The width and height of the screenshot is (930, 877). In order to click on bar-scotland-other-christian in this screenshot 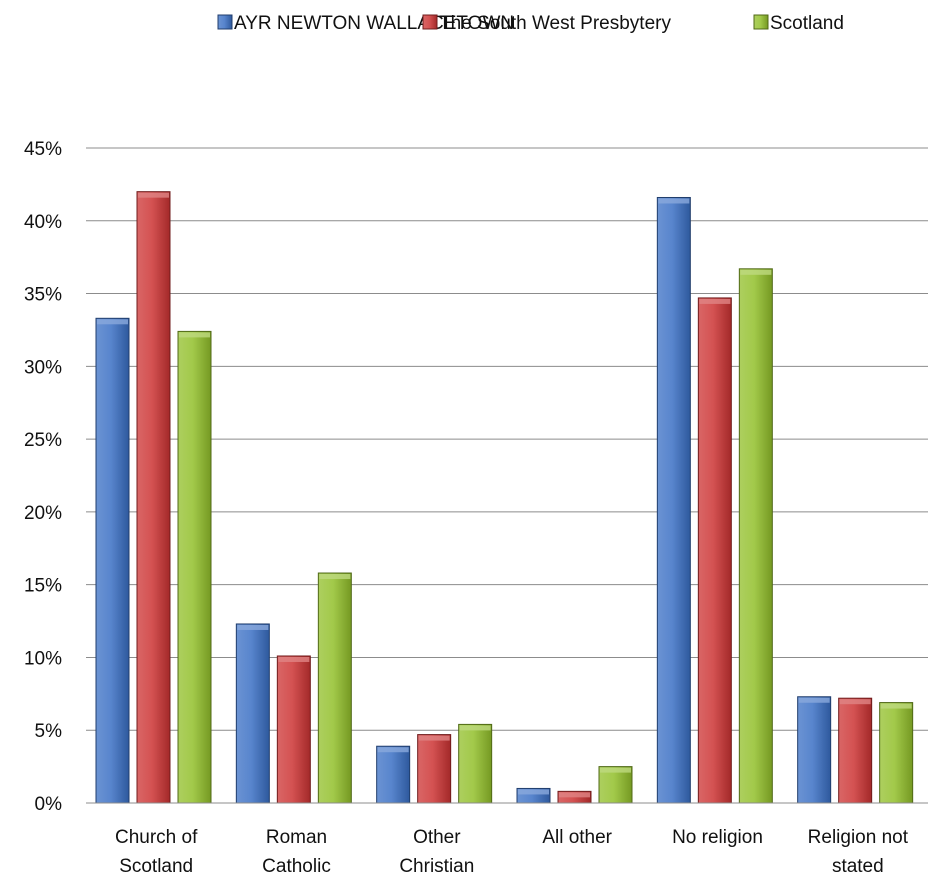, I will do `click(475, 763)`.